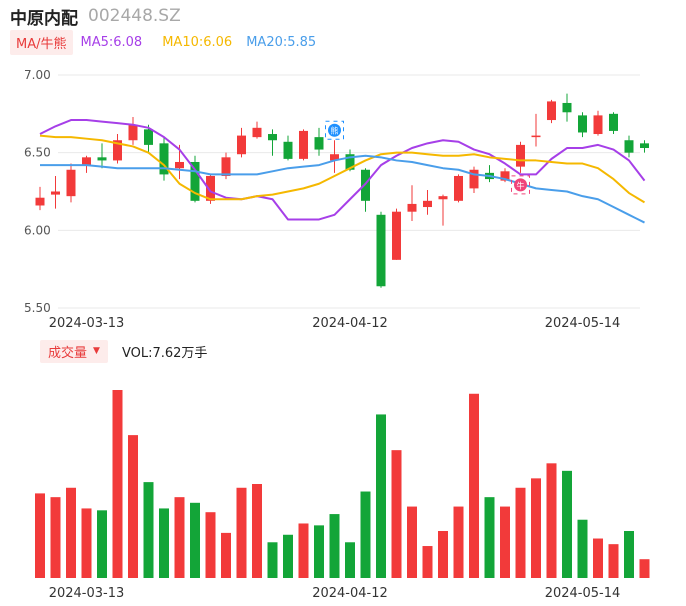  I want to click on stock-name: 中原内配, so click(44, 18).